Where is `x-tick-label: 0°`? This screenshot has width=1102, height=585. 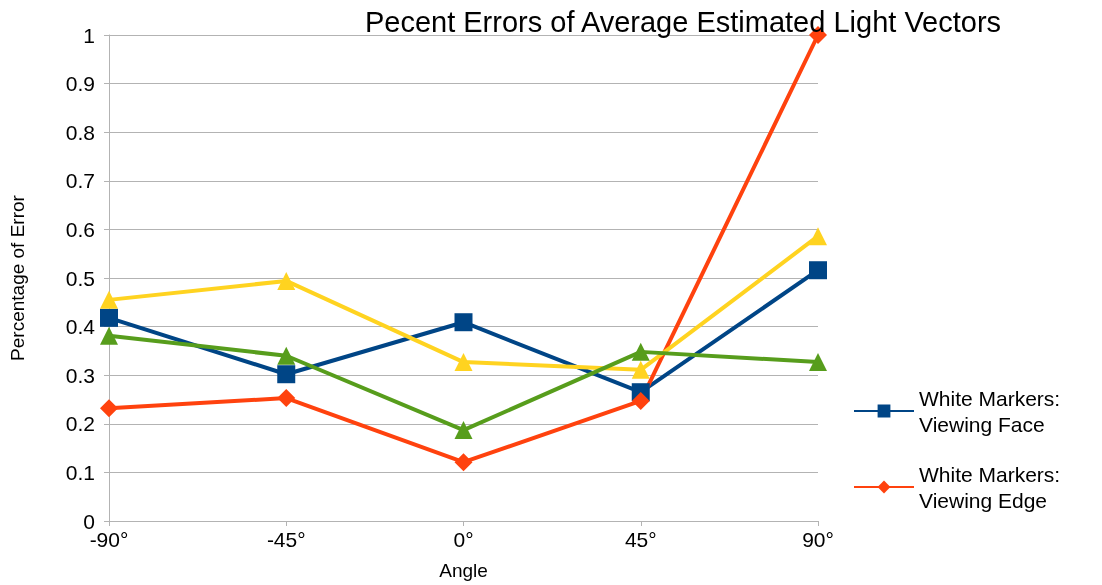 x-tick-label: 0° is located at coordinates (463, 539).